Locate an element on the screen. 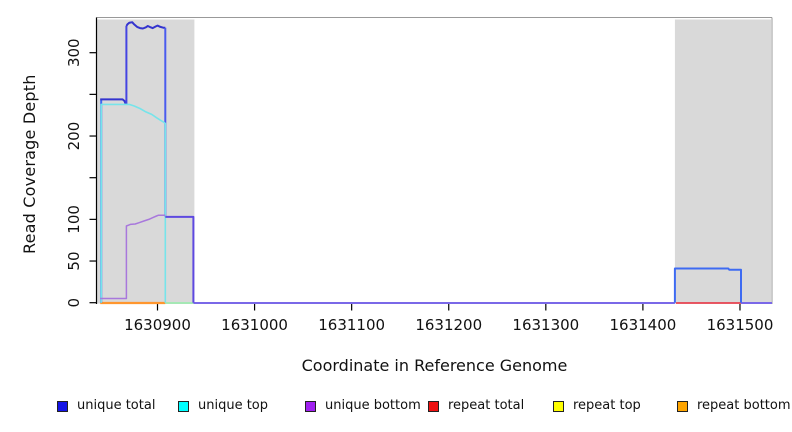 The height and width of the screenshot is (432, 792). x-tick-label: 1631500 is located at coordinates (740, 325).